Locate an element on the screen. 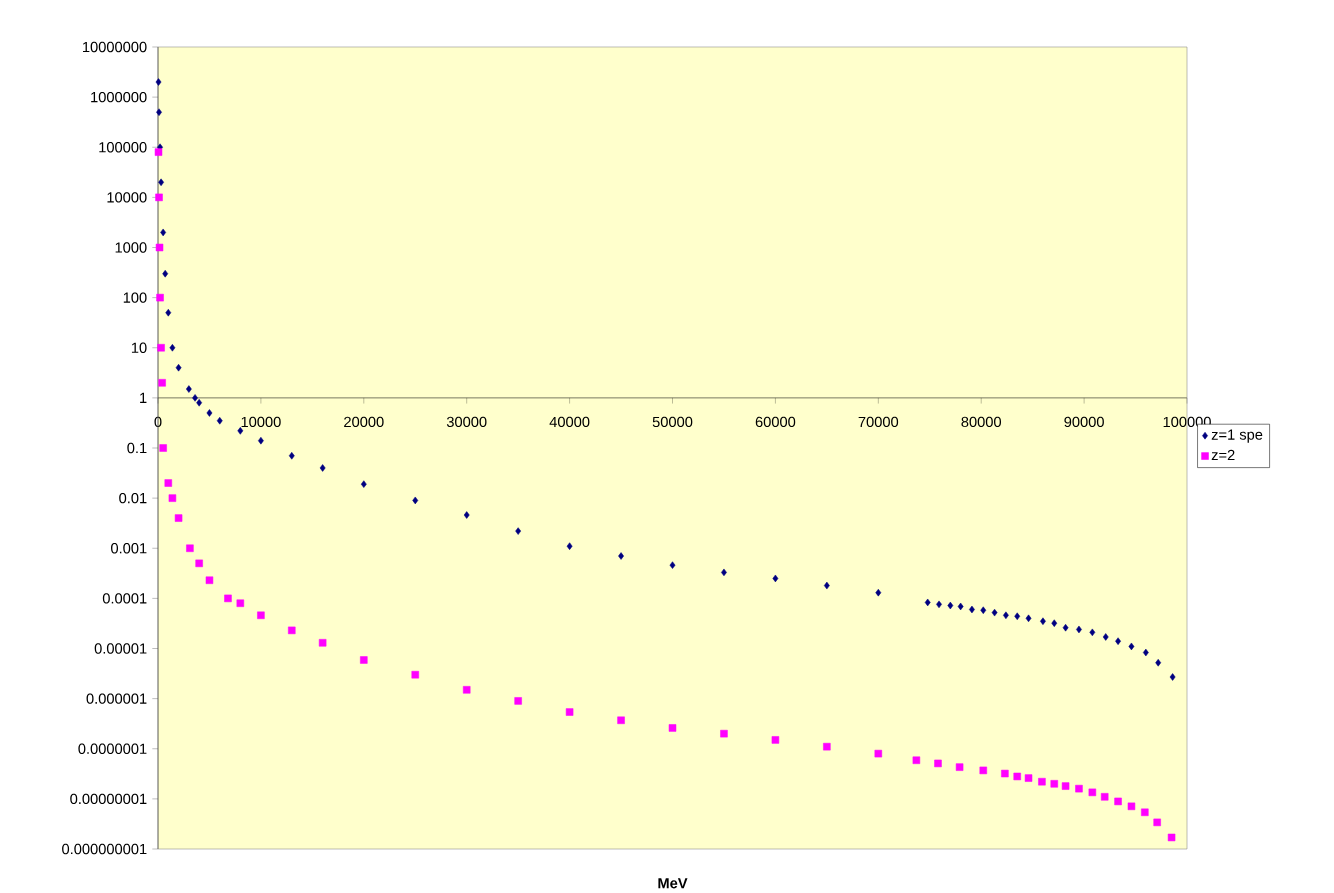 Image resolution: width=1334 pixels, height=893 pixels. y-tick-label: 1 is located at coordinates (143, 397).